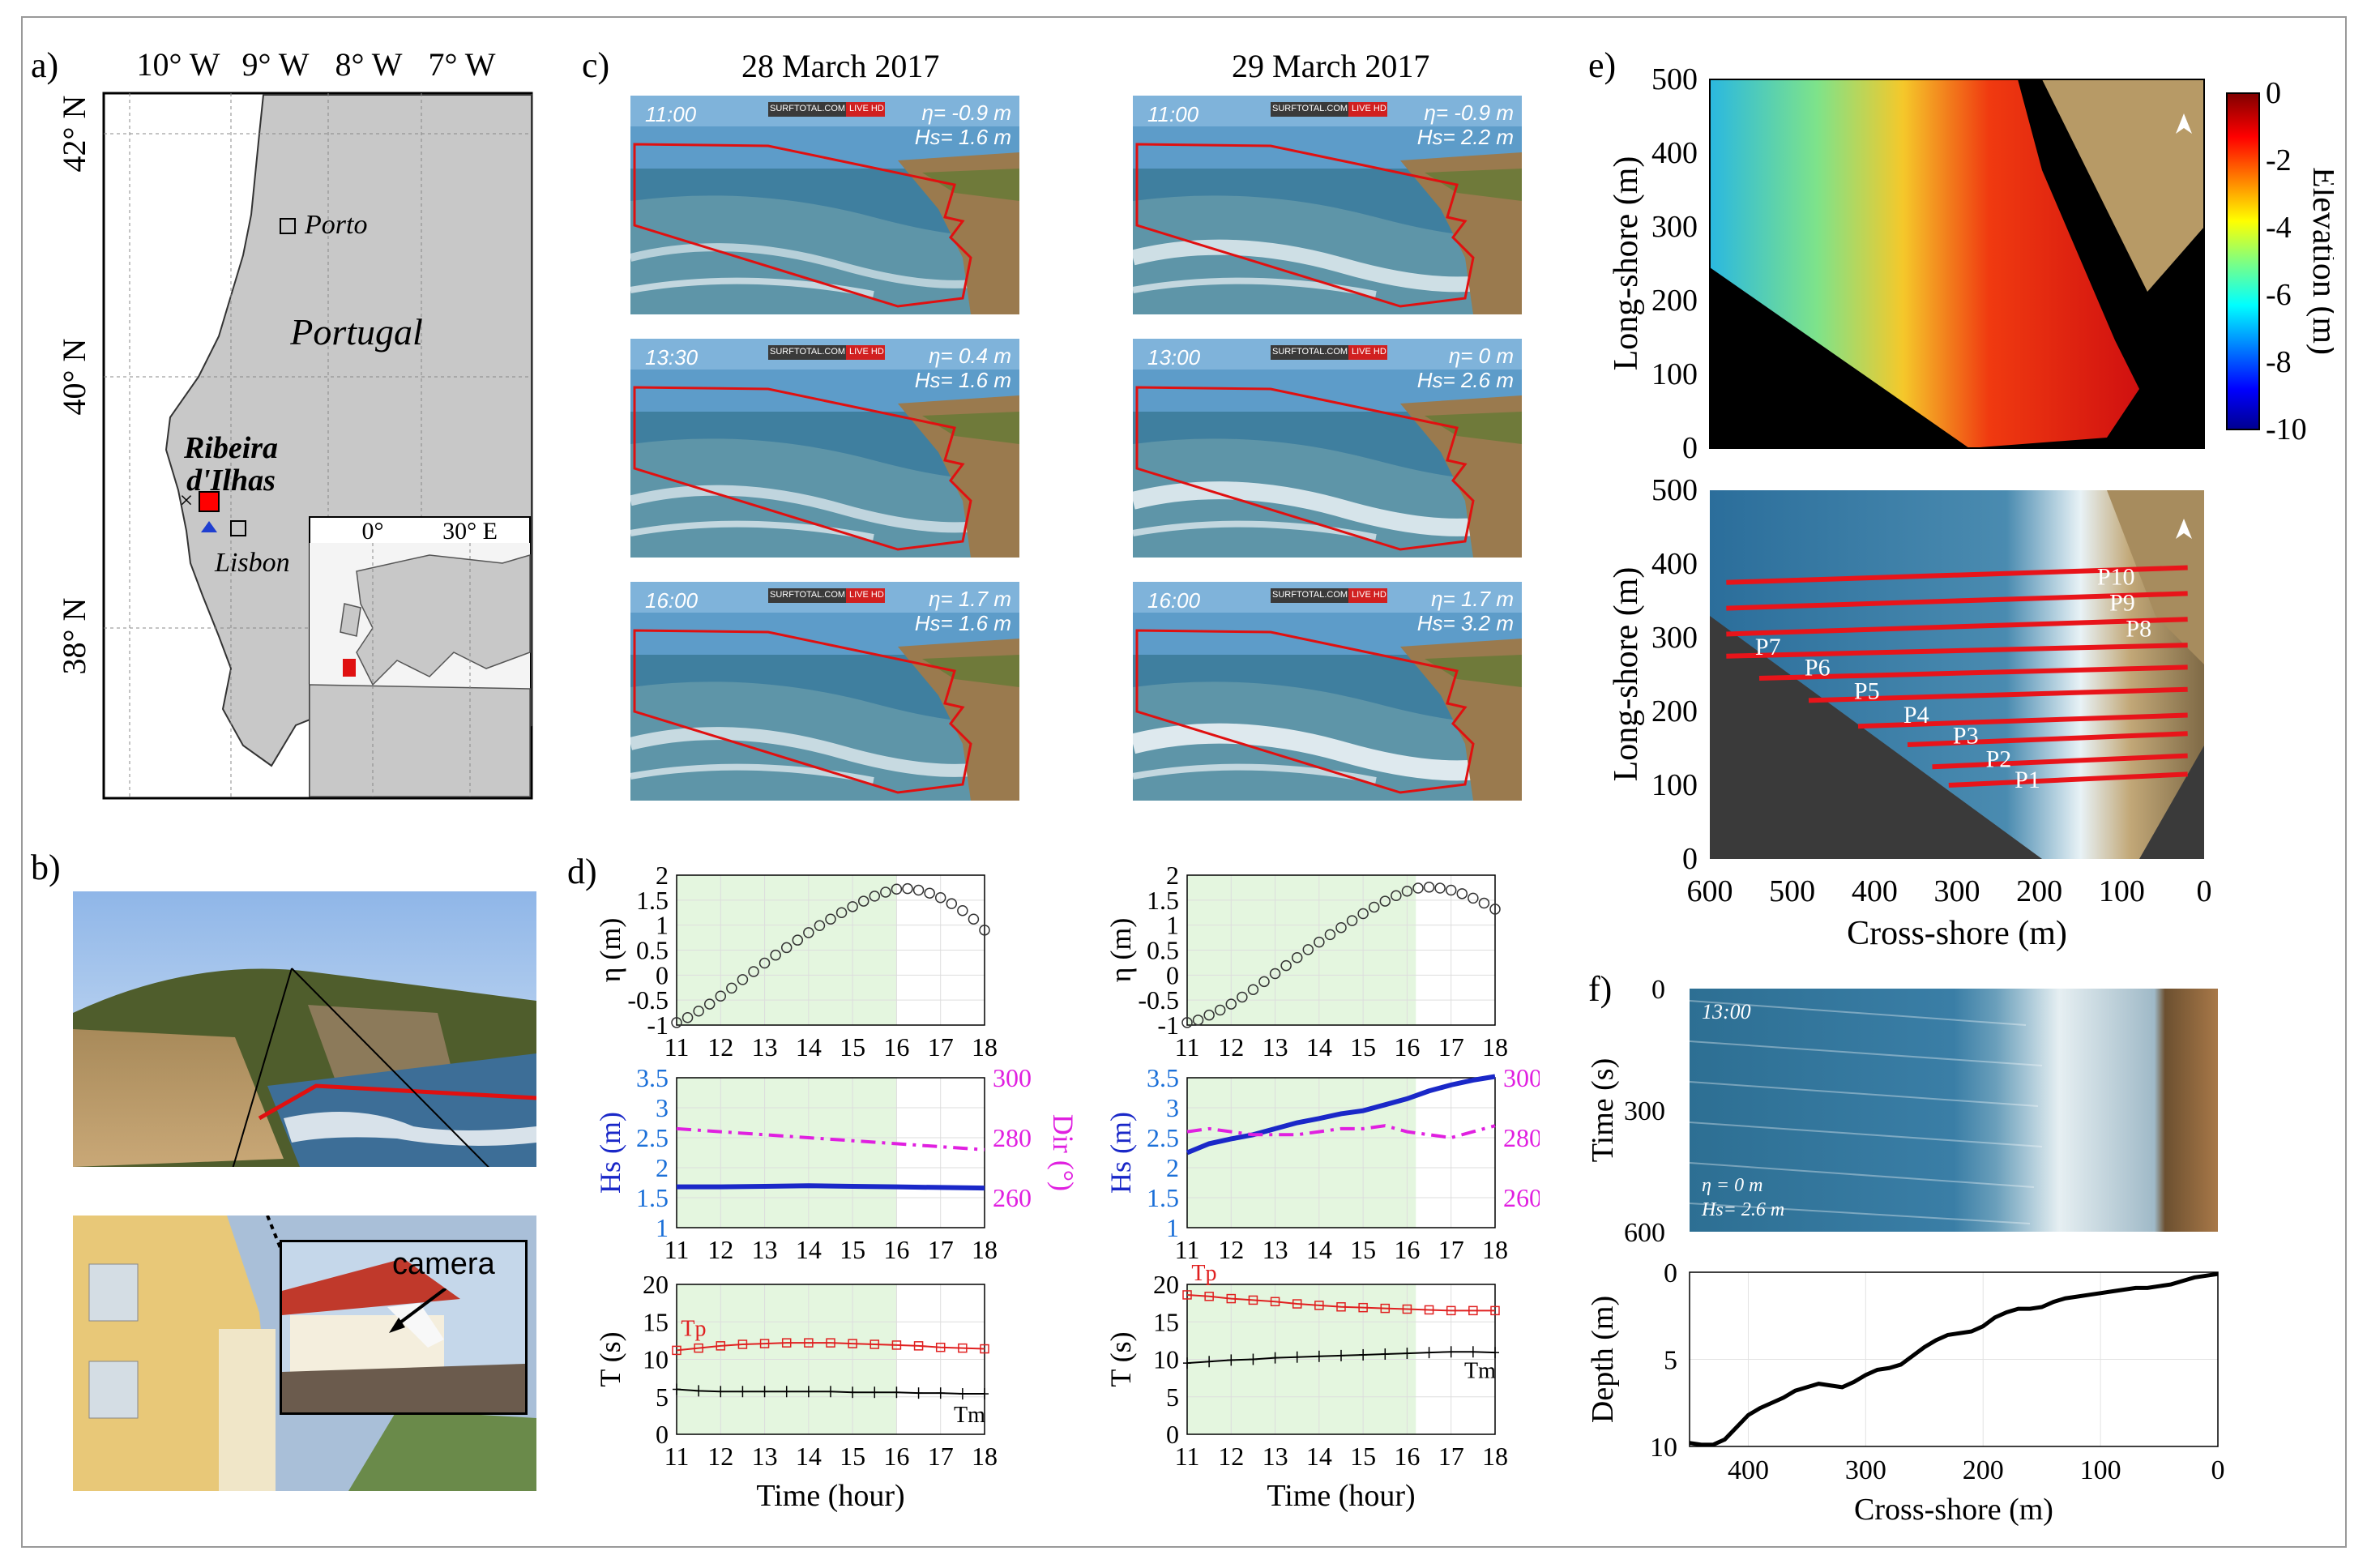 This screenshot has height=1568, width=2367. What do you see at coordinates (2023, 721) in the screenshot?
I see `profile-line` at bounding box center [2023, 721].